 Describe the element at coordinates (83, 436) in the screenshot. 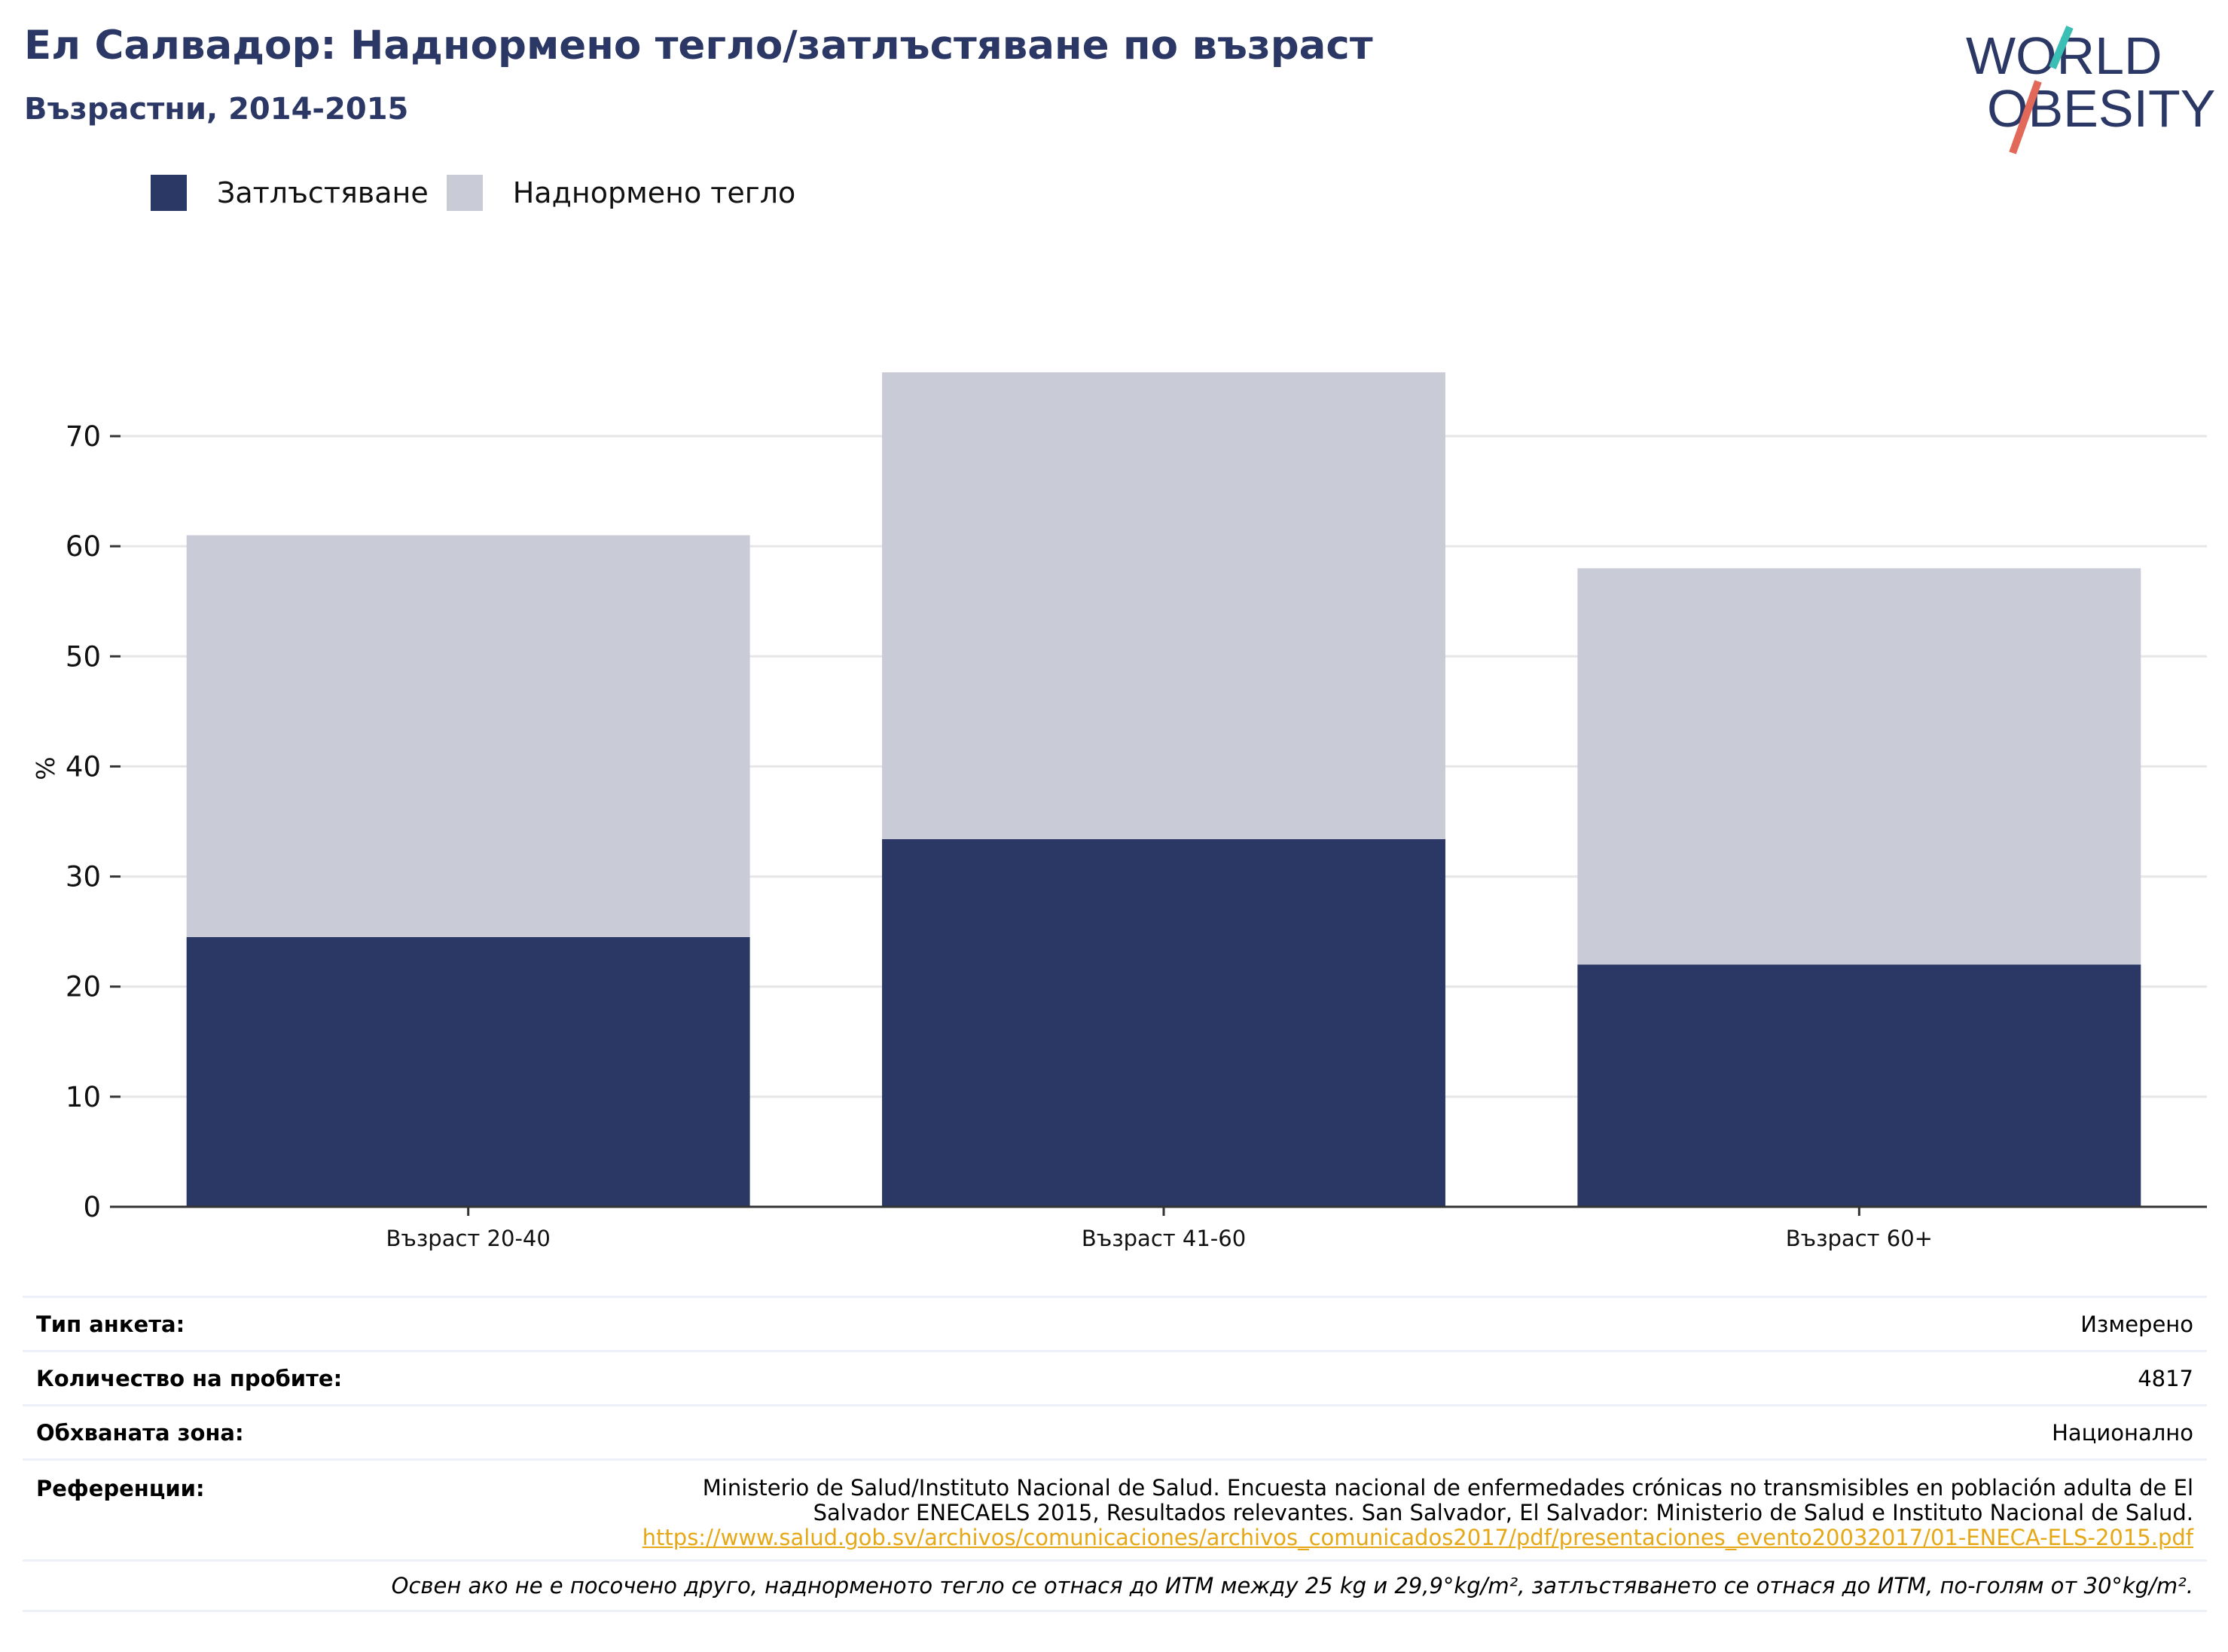

I see `y-tick-label: 70` at that location.